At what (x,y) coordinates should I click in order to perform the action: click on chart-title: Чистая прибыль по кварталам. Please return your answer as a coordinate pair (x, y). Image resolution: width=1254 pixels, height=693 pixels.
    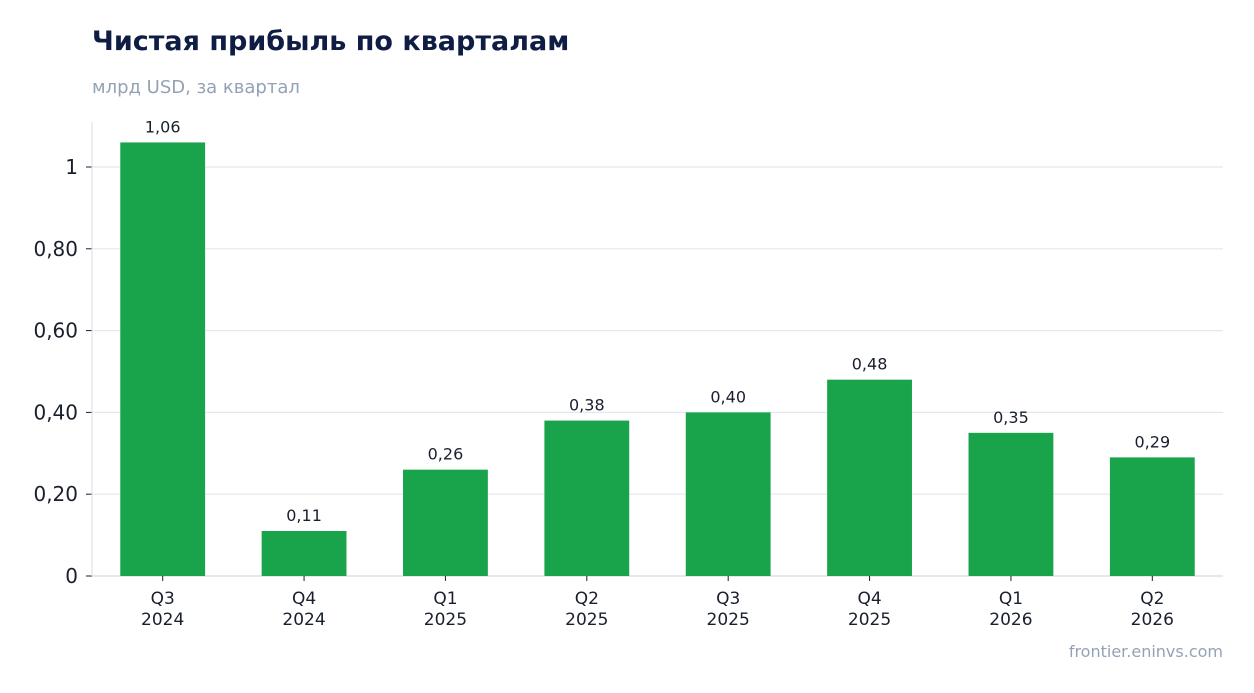
    Looking at the image, I should click on (331, 41).